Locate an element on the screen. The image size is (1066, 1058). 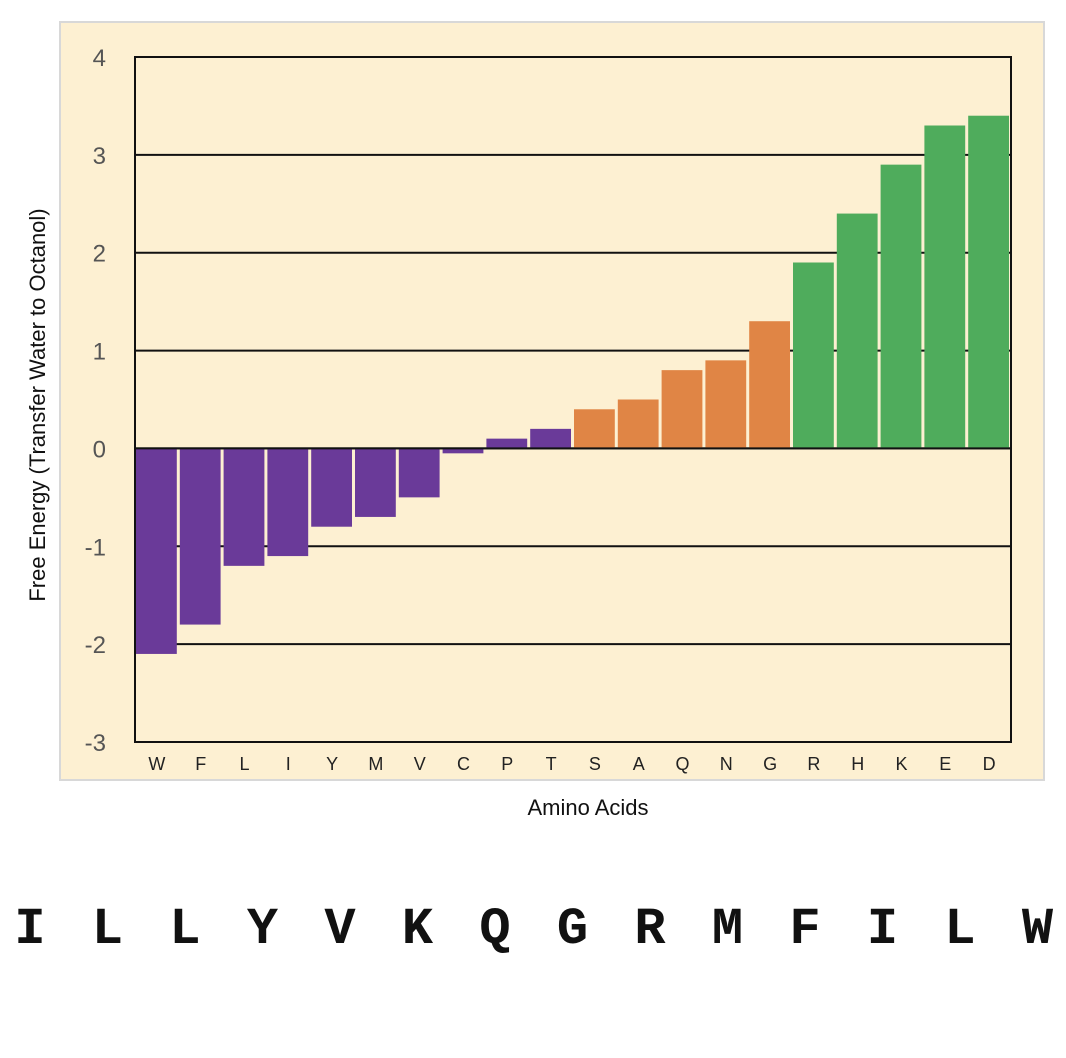
x-category-label: Q is located at coordinates (682, 764).